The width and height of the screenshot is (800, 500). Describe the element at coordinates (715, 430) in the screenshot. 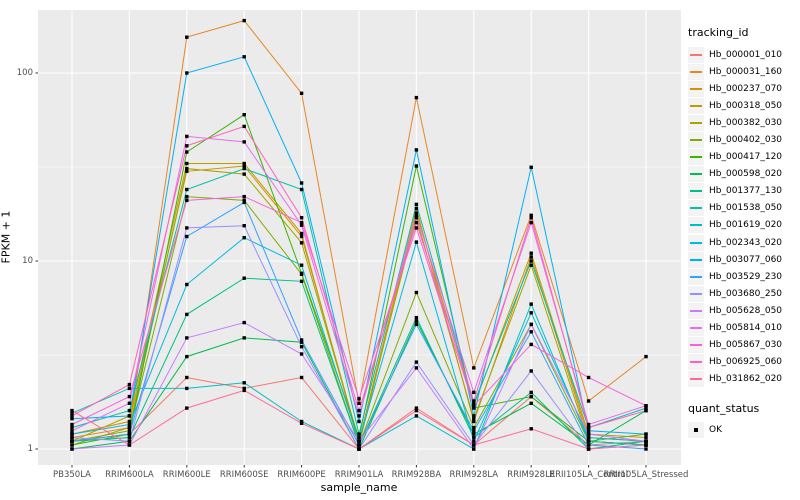

I see `legend-item-label: OK` at that location.